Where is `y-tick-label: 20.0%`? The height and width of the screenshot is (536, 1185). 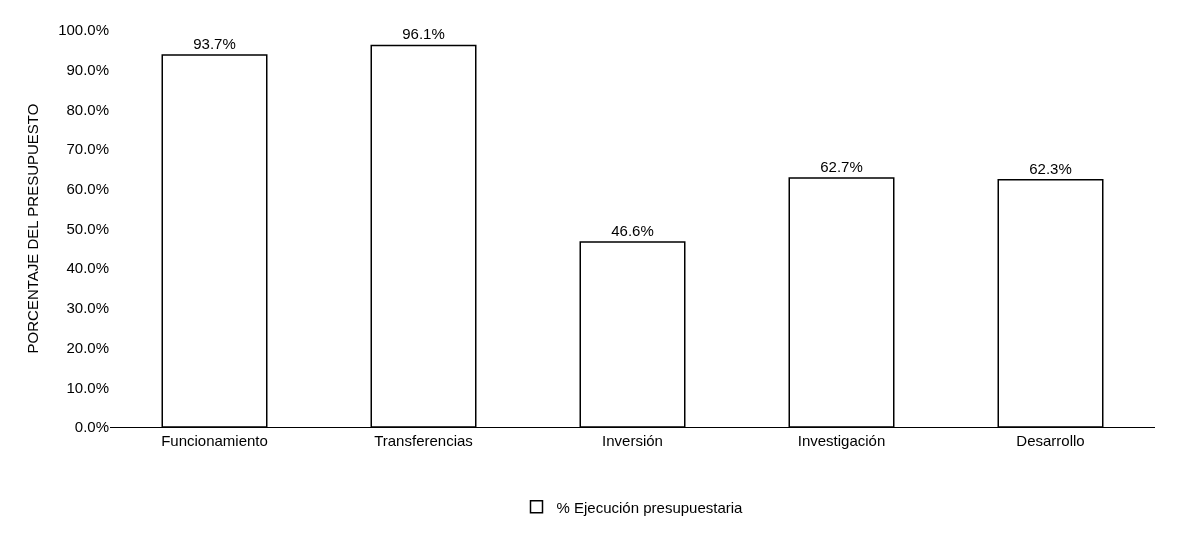 y-tick-label: 20.0% is located at coordinates (87, 347).